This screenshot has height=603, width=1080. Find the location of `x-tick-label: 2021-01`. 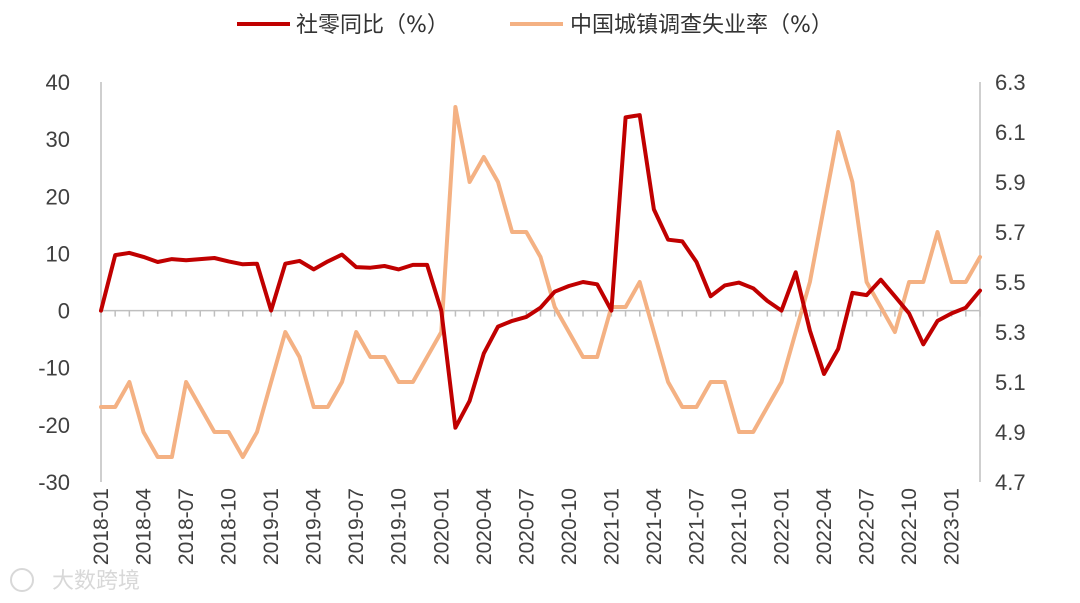

x-tick-label: 2021-01 is located at coordinates (611, 526).